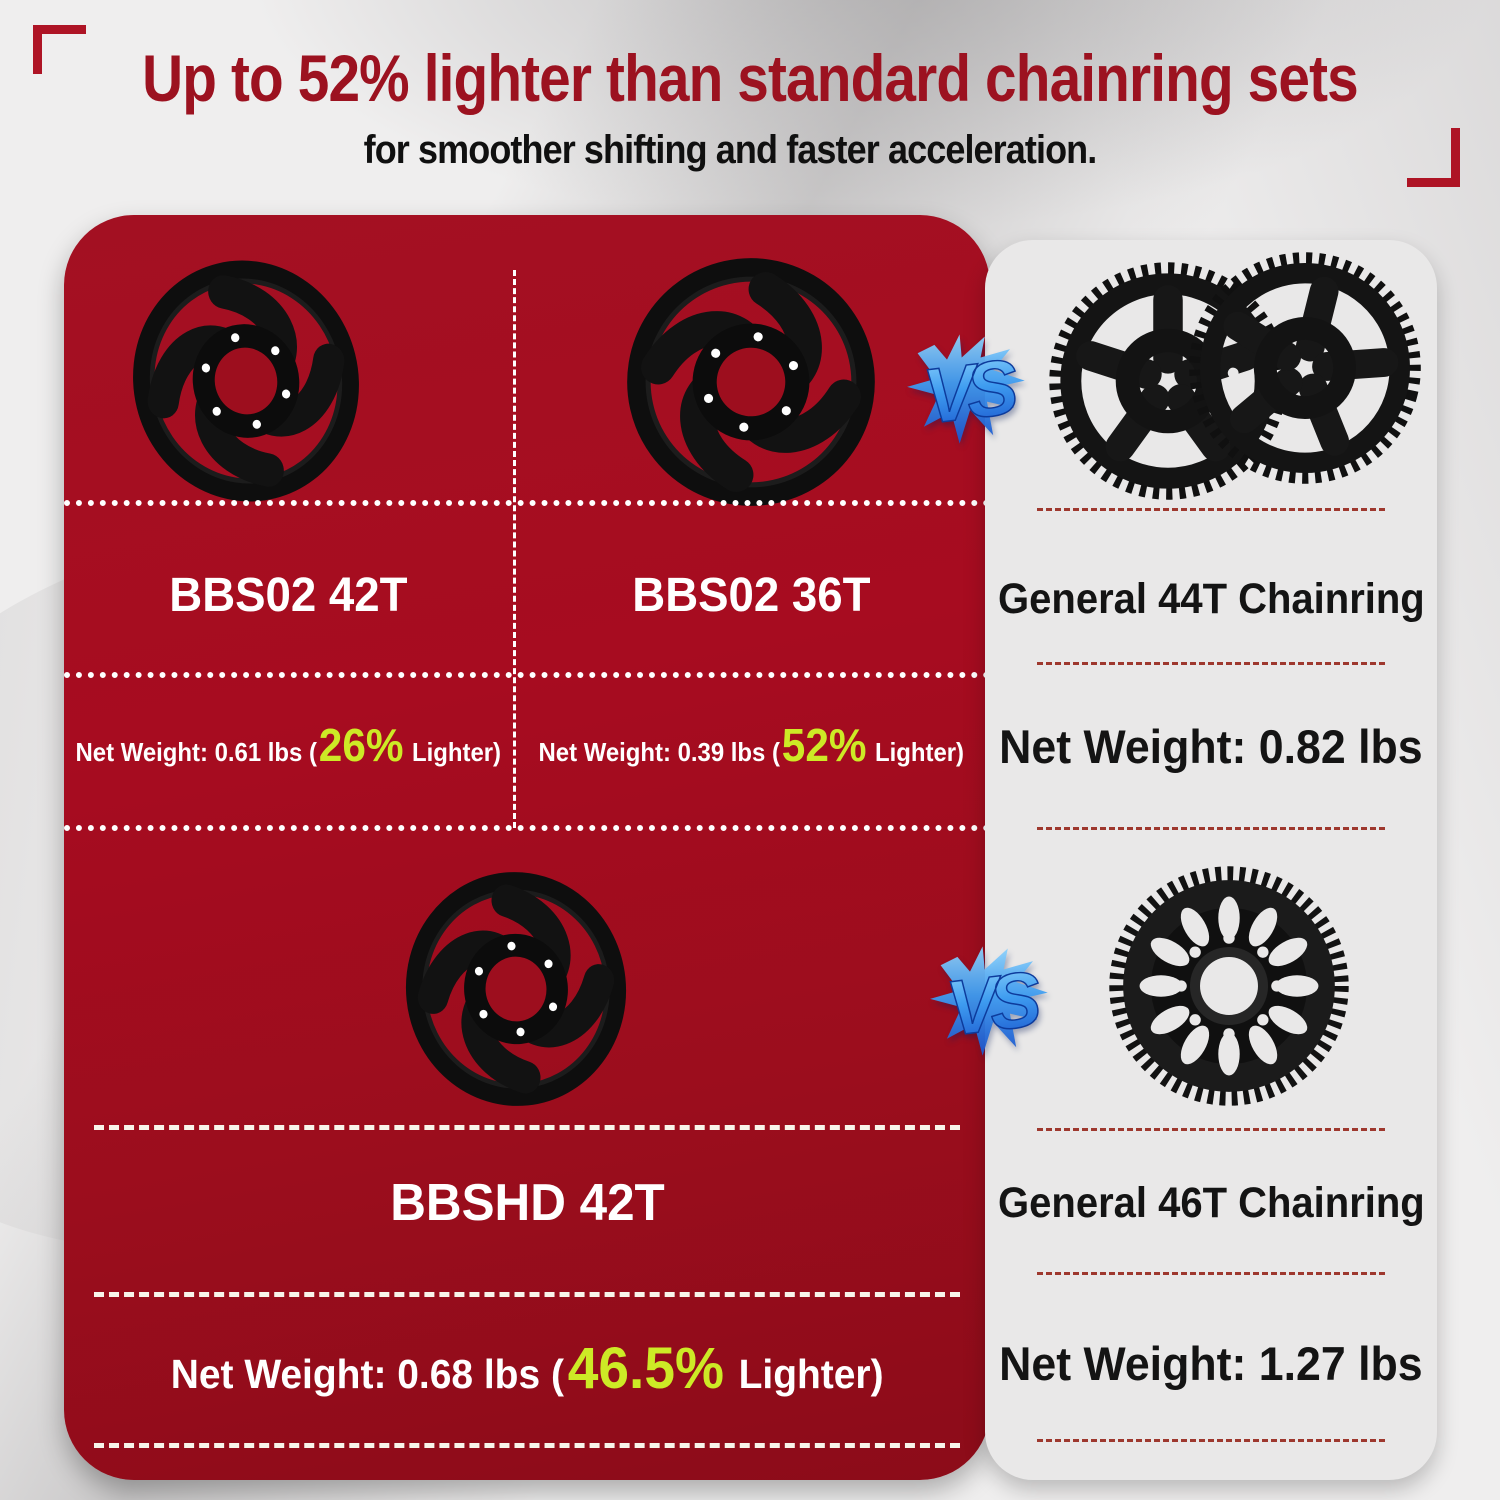  I want to click on product-weight-row: Net Weight: 0.68 lbs (46.5% Lighter), so click(527, 1368).